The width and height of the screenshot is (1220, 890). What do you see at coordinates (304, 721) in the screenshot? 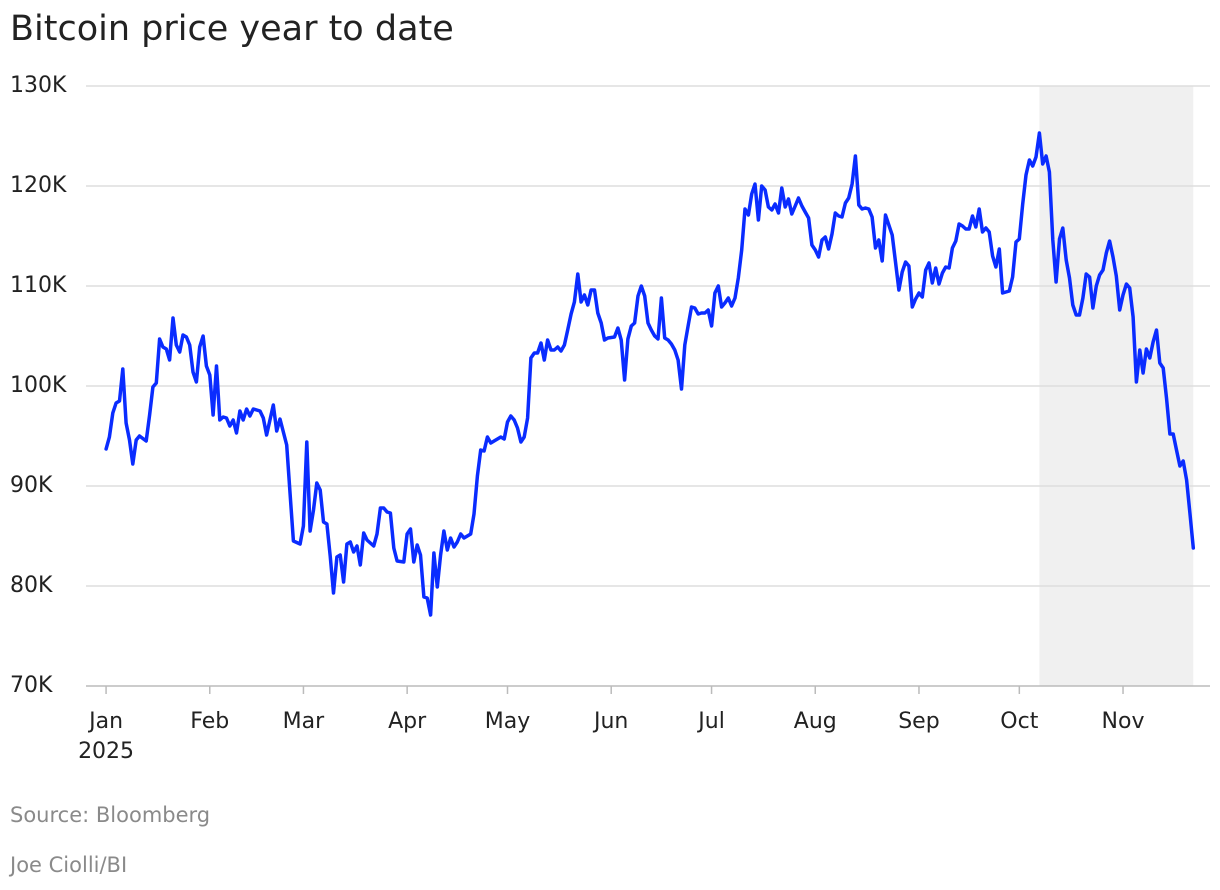
I see `x-tick-label: Mar` at bounding box center [304, 721].